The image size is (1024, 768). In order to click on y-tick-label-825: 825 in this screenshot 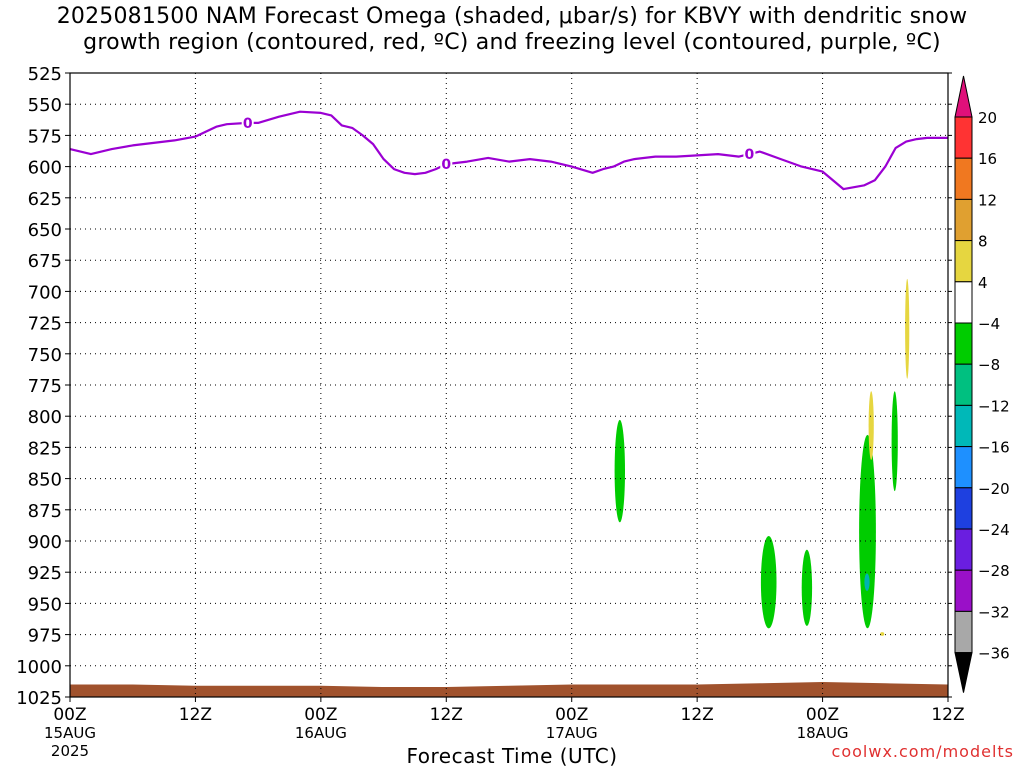, I will do `click(45, 448)`.